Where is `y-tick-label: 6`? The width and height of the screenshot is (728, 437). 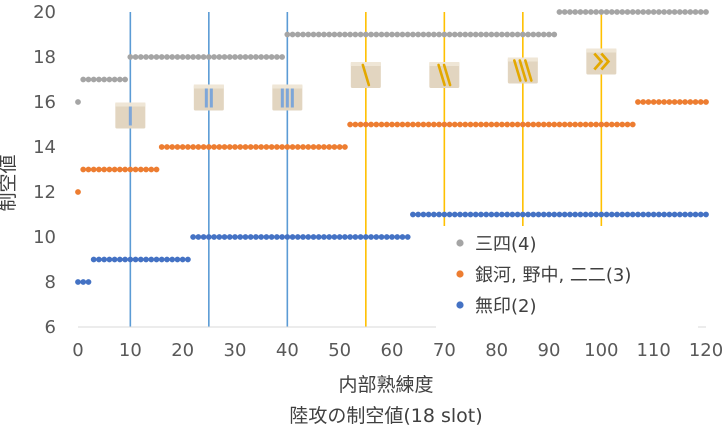 y-tick-label: 6 is located at coordinates (50, 327).